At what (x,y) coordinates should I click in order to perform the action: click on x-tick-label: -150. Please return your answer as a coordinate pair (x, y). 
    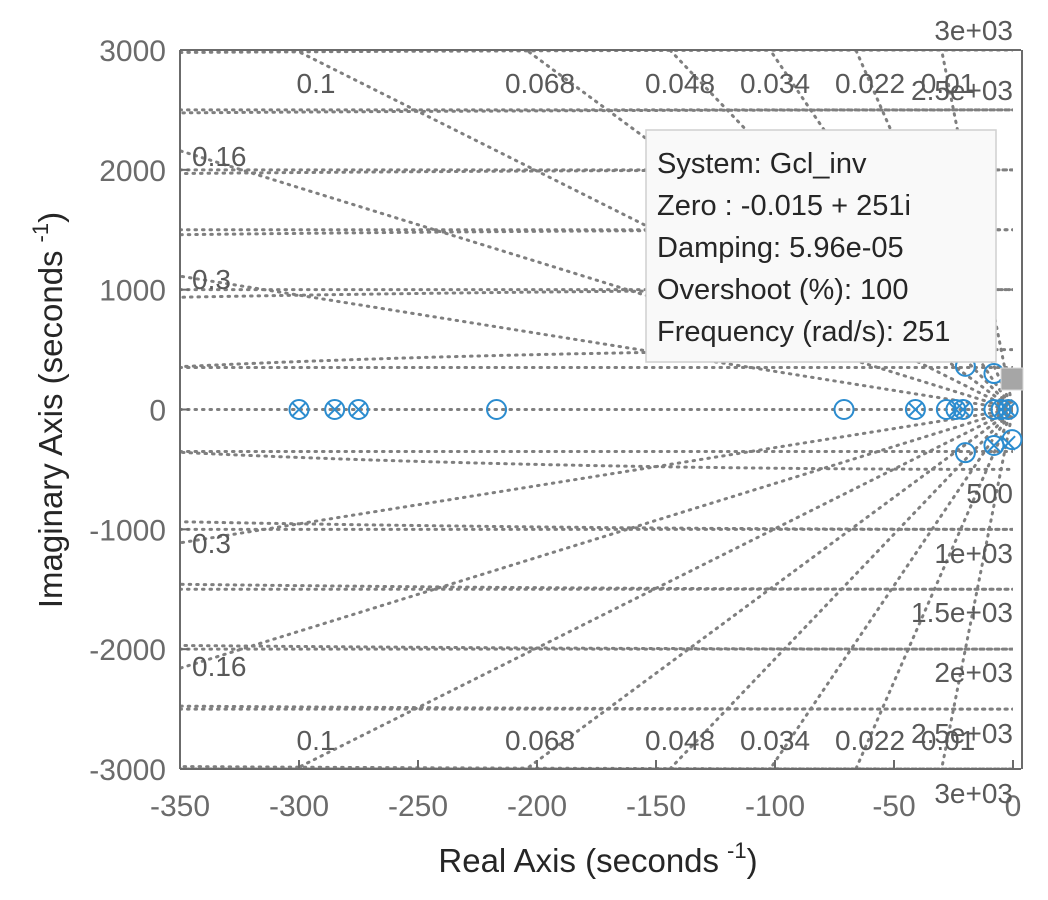
    Looking at the image, I should click on (656, 806).